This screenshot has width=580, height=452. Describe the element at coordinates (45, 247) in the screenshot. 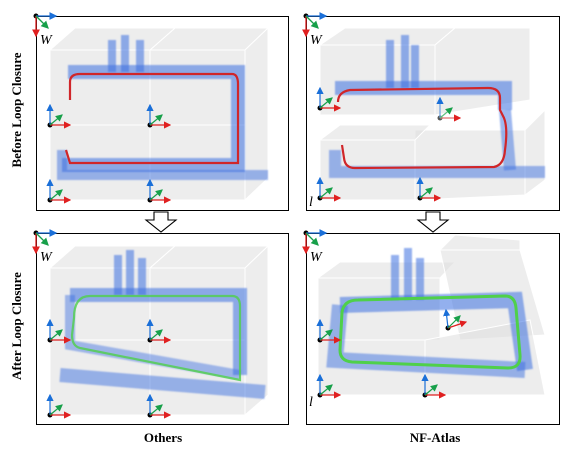

I see `world-frame-others-after: W` at that location.